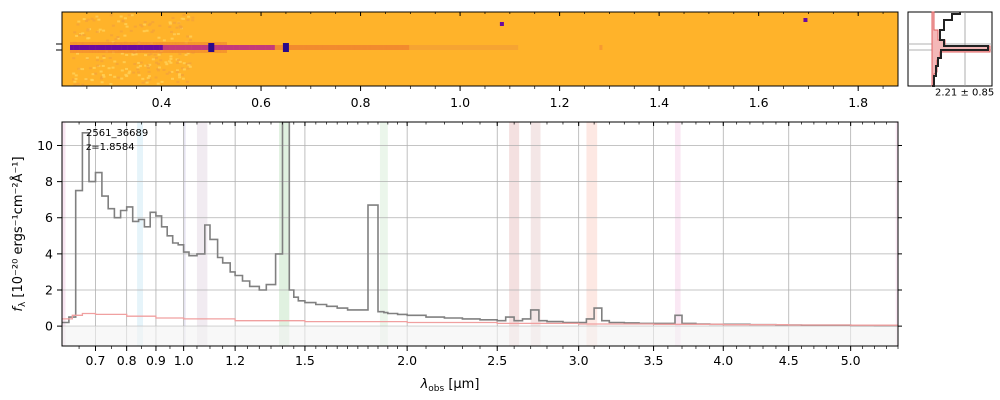 This screenshot has width=1000, height=400. What do you see at coordinates (162, 102) in the screenshot?
I see `x-tick-label: 0.4` at bounding box center [162, 102].